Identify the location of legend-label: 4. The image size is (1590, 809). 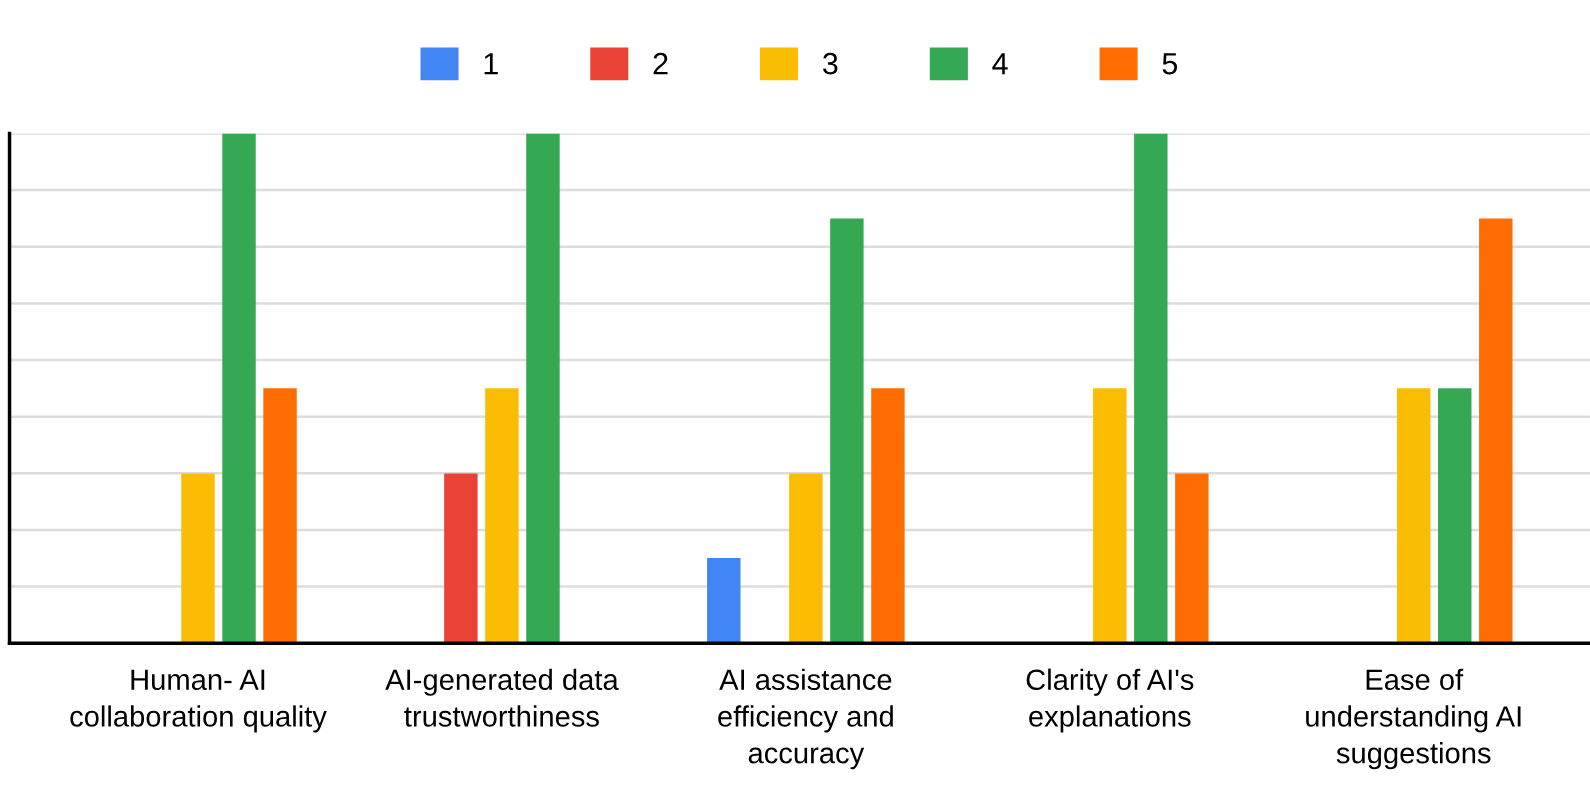
(1000, 64).